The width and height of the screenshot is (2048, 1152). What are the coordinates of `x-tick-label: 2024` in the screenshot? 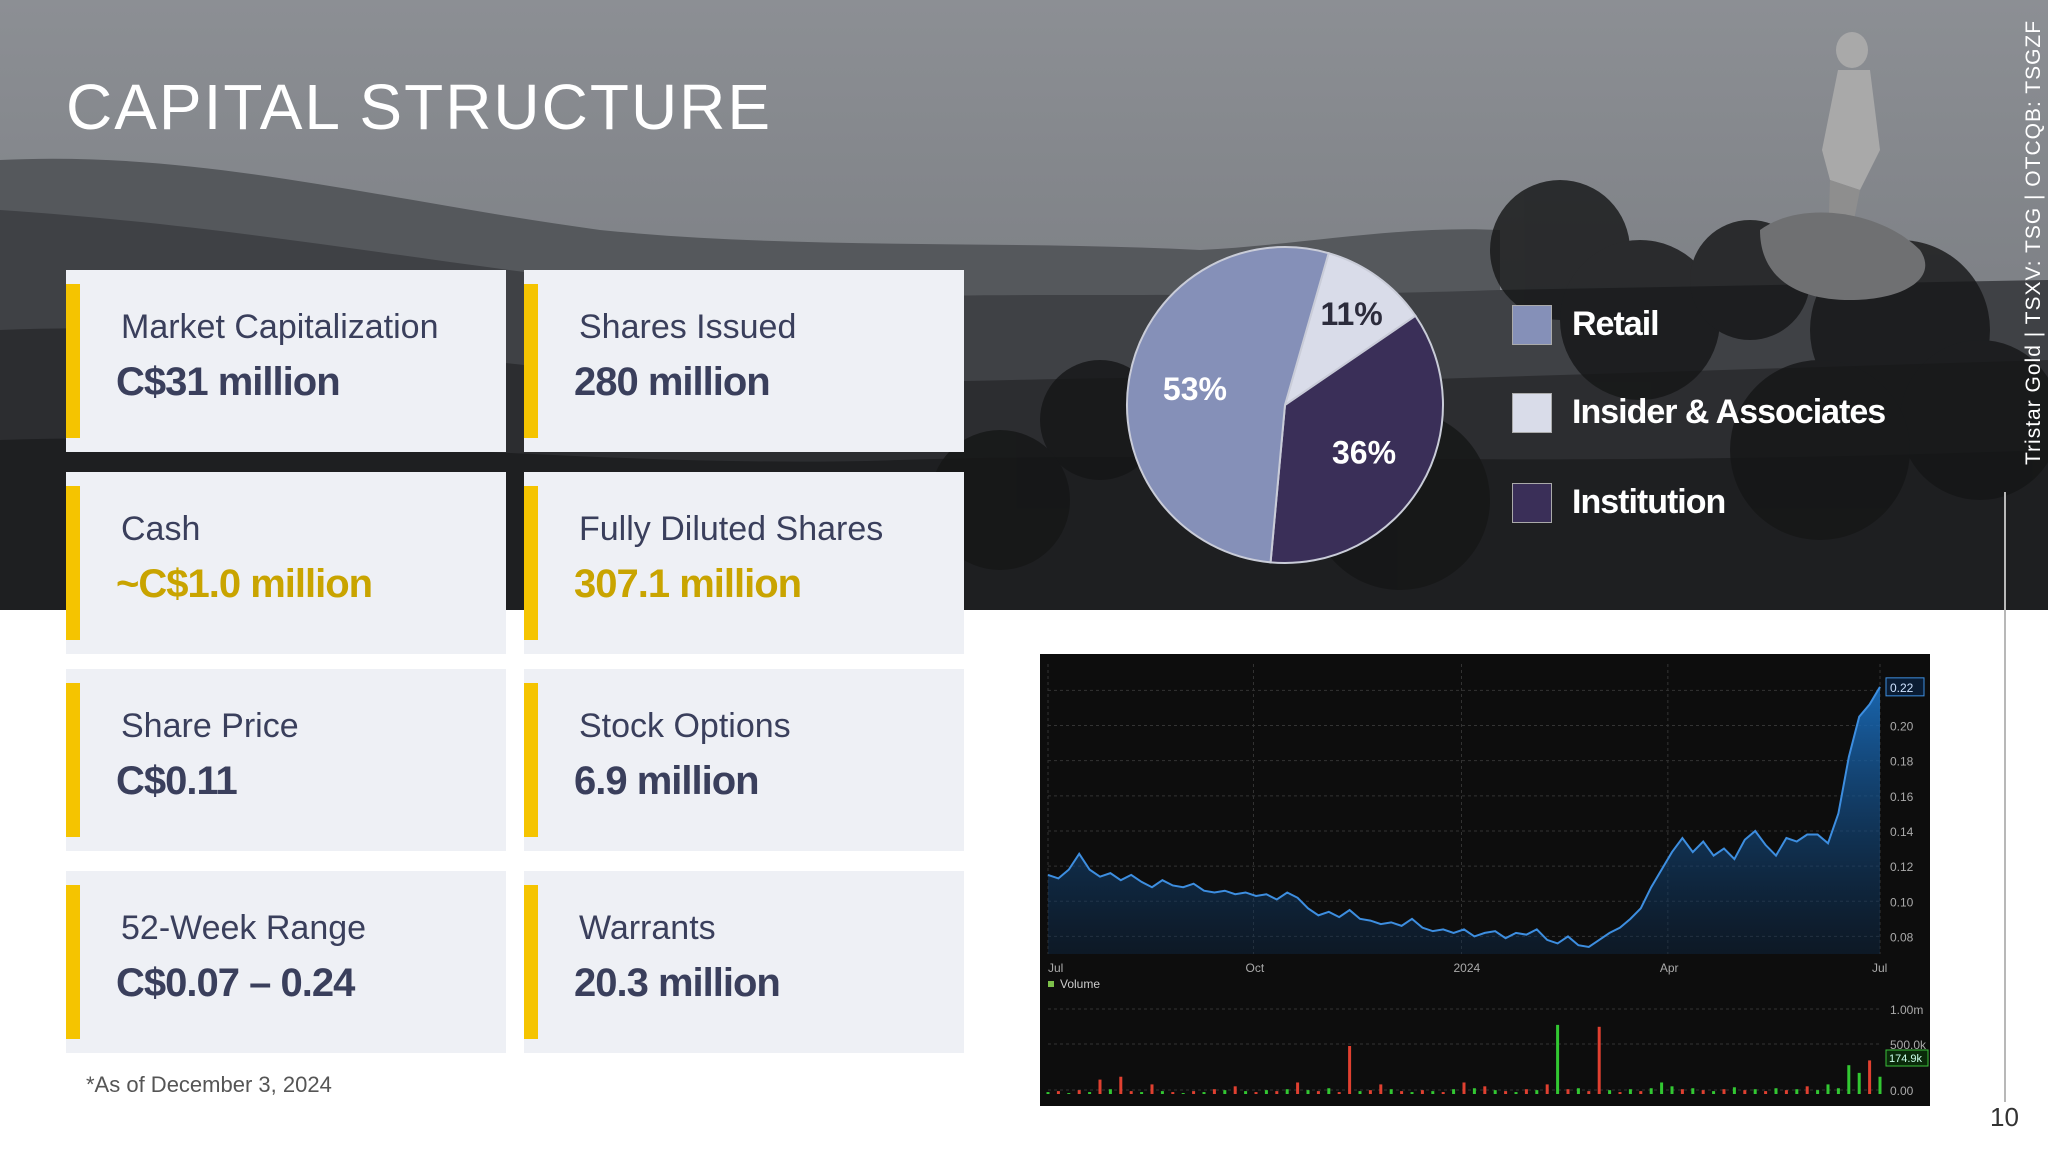 It's located at (1467, 968).